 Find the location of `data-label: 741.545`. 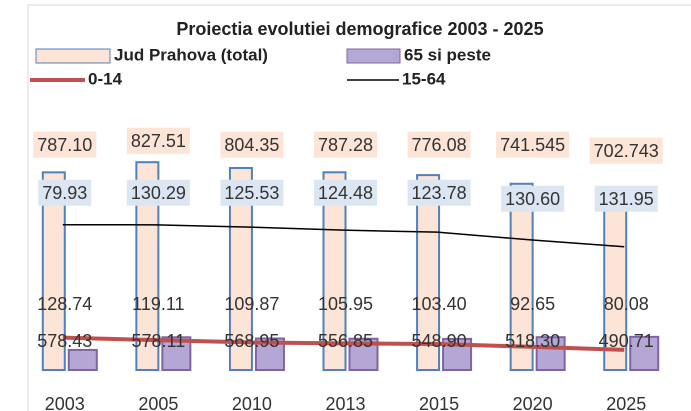

data-label: 741.545 is located at coordinates (532, 145).